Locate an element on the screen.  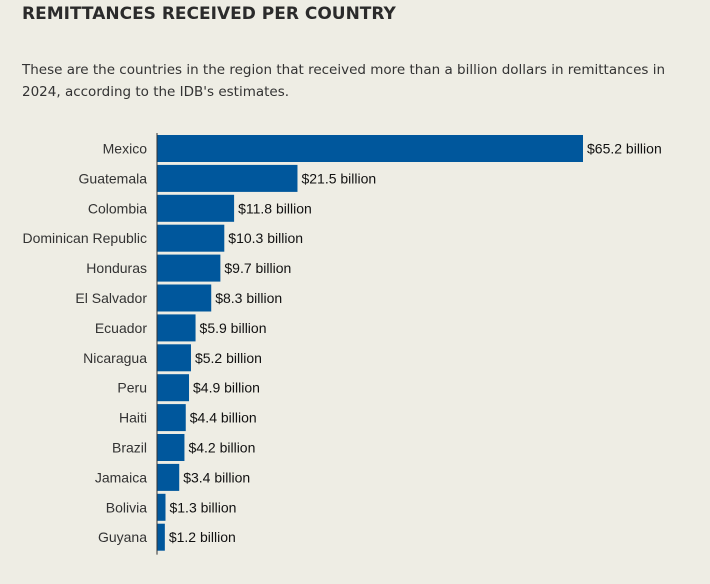
category-label: Honduras is located at coordinates (116, 268).